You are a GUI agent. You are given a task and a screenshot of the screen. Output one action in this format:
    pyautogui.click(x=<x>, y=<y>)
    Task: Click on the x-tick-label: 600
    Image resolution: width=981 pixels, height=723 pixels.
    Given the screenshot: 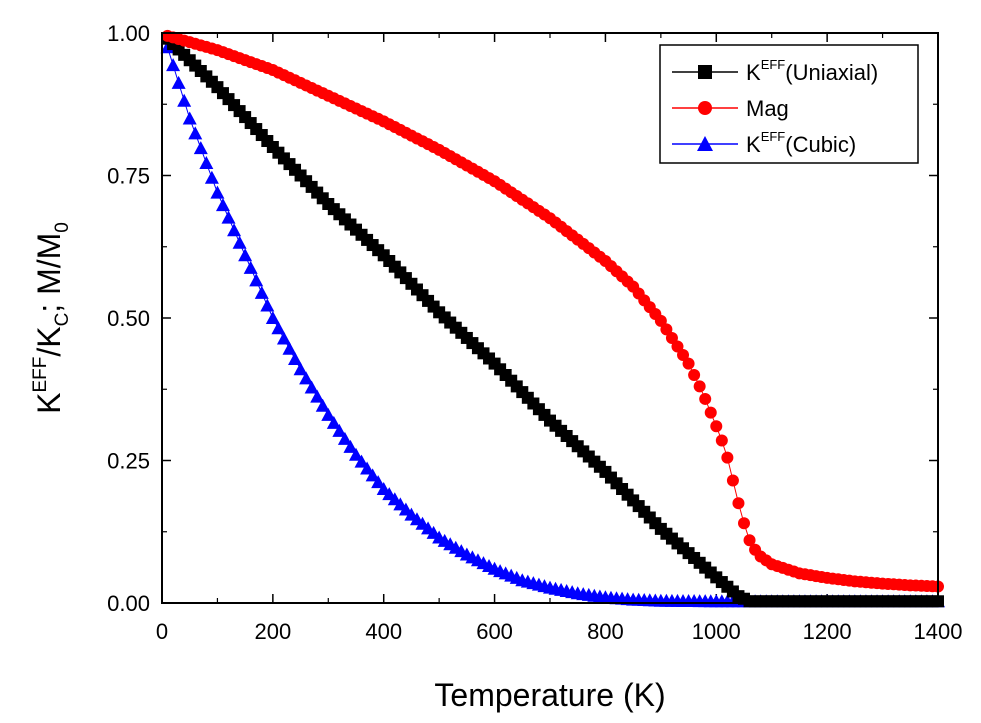 What is the action you would take?
    pyautogui.click(x=494, y=631)
    